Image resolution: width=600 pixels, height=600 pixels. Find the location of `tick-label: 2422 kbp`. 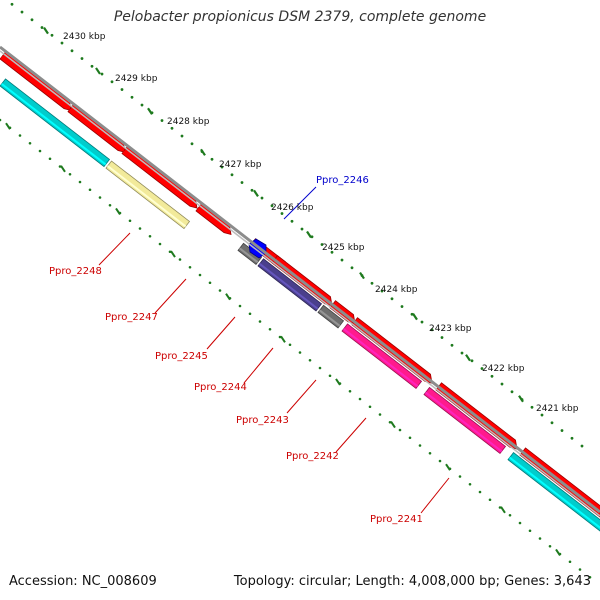

tick-label: 2422 kbp is located at coordinates (503, 369).